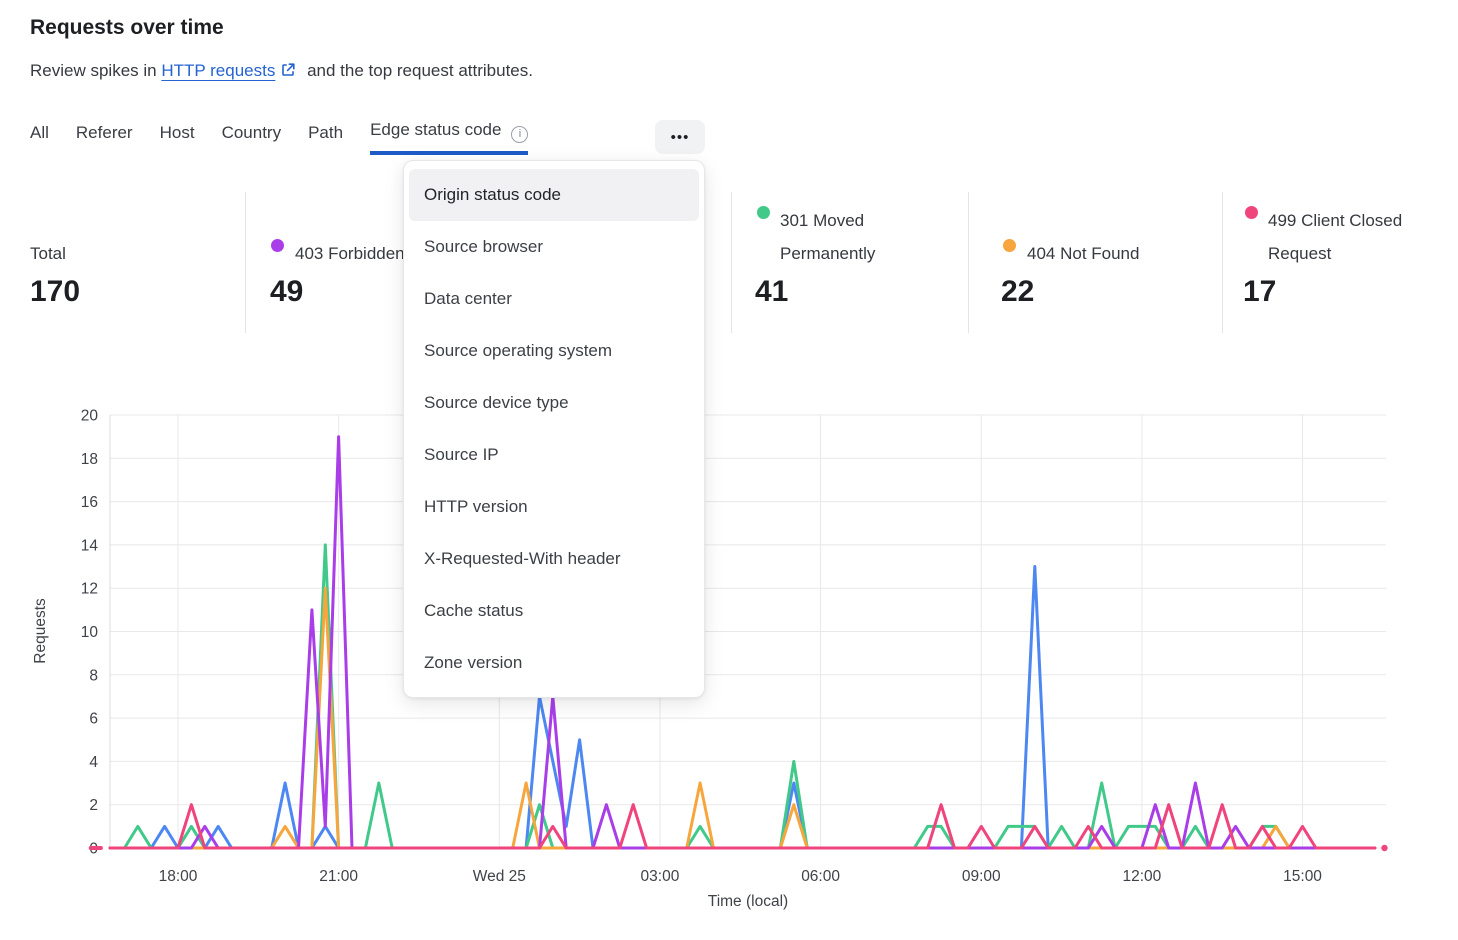 This screenshot has width=1458, height=940. What do you see at coordinates (742, 826) in the screenshot?
I see `series-line-499-client-closed-request` at bounding box center [742, 826].